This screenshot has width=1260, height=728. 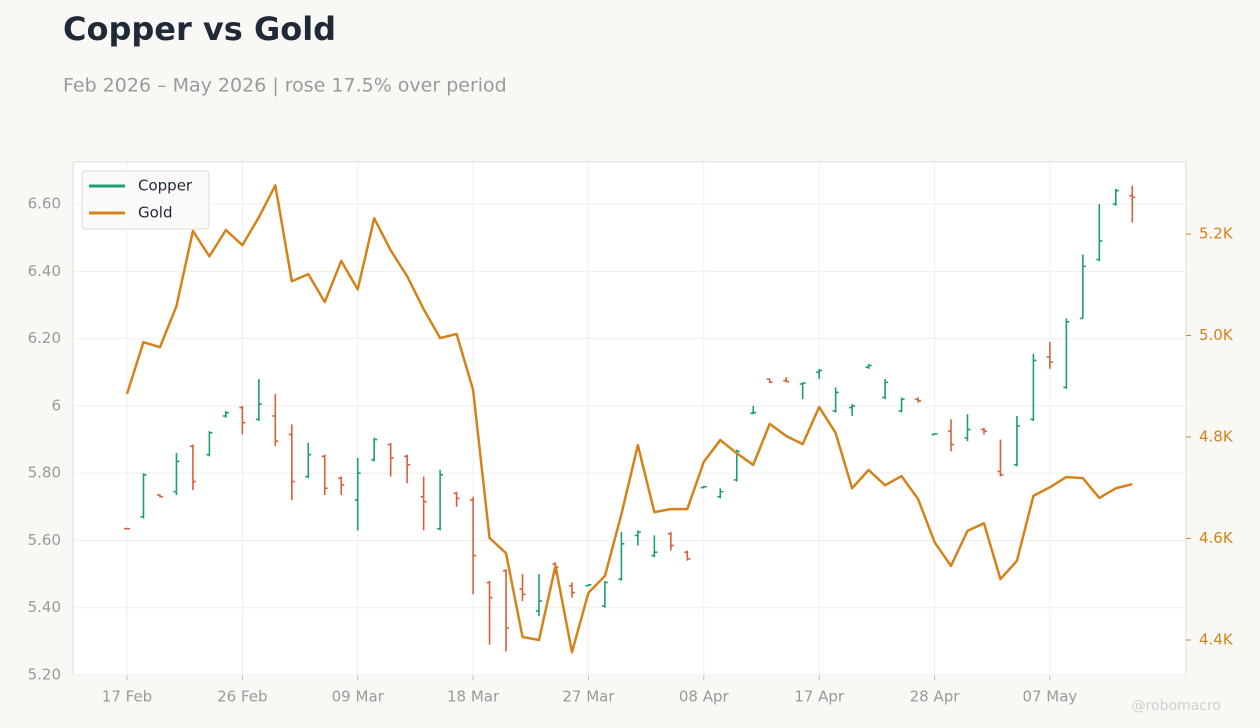 What do you see at coordinates (44, 540) in the screenshot?
I see `y-tick-label: 5.60` at bounding box center [44, 540].